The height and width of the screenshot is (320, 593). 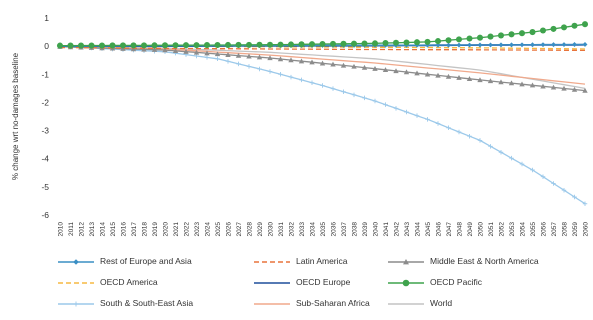 What do you see at coordinates (575, 229) in the screenshot?
I see `x-tick-label: 2059` at bounding box center [575, 229].